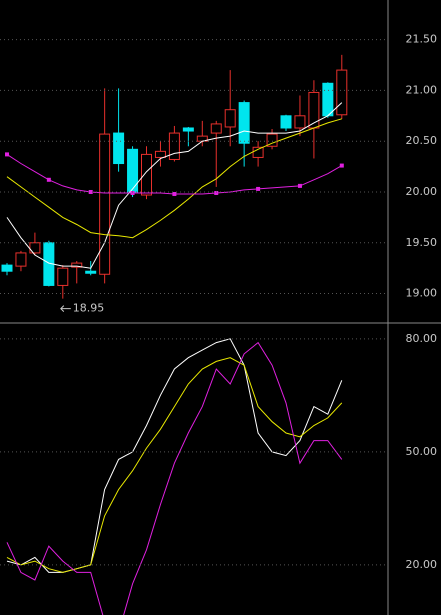 Image resolution: width=441 pixels, height=615 pixels. Describe the element at coordinates (422, 39) in the screenshot. I see `y-tick-label: 21.50` at that location.